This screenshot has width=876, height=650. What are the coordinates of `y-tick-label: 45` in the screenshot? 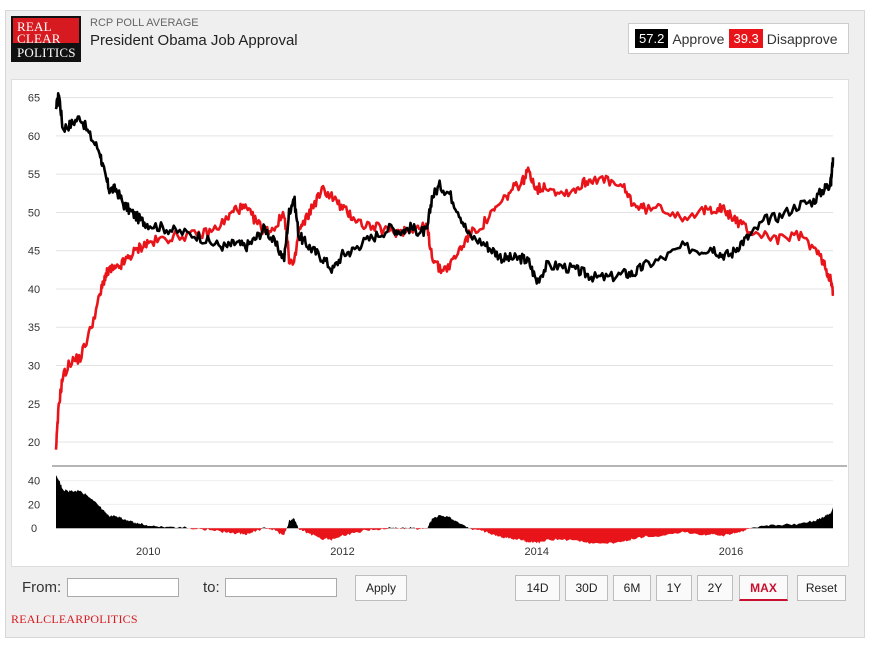 It's located at (34, 252).